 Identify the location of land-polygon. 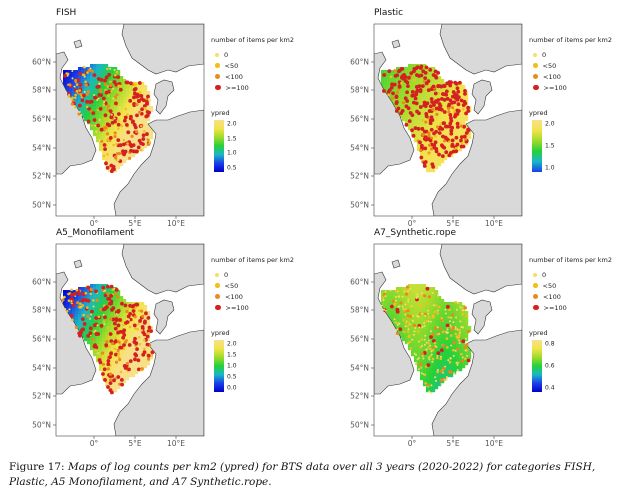
(164, 317).